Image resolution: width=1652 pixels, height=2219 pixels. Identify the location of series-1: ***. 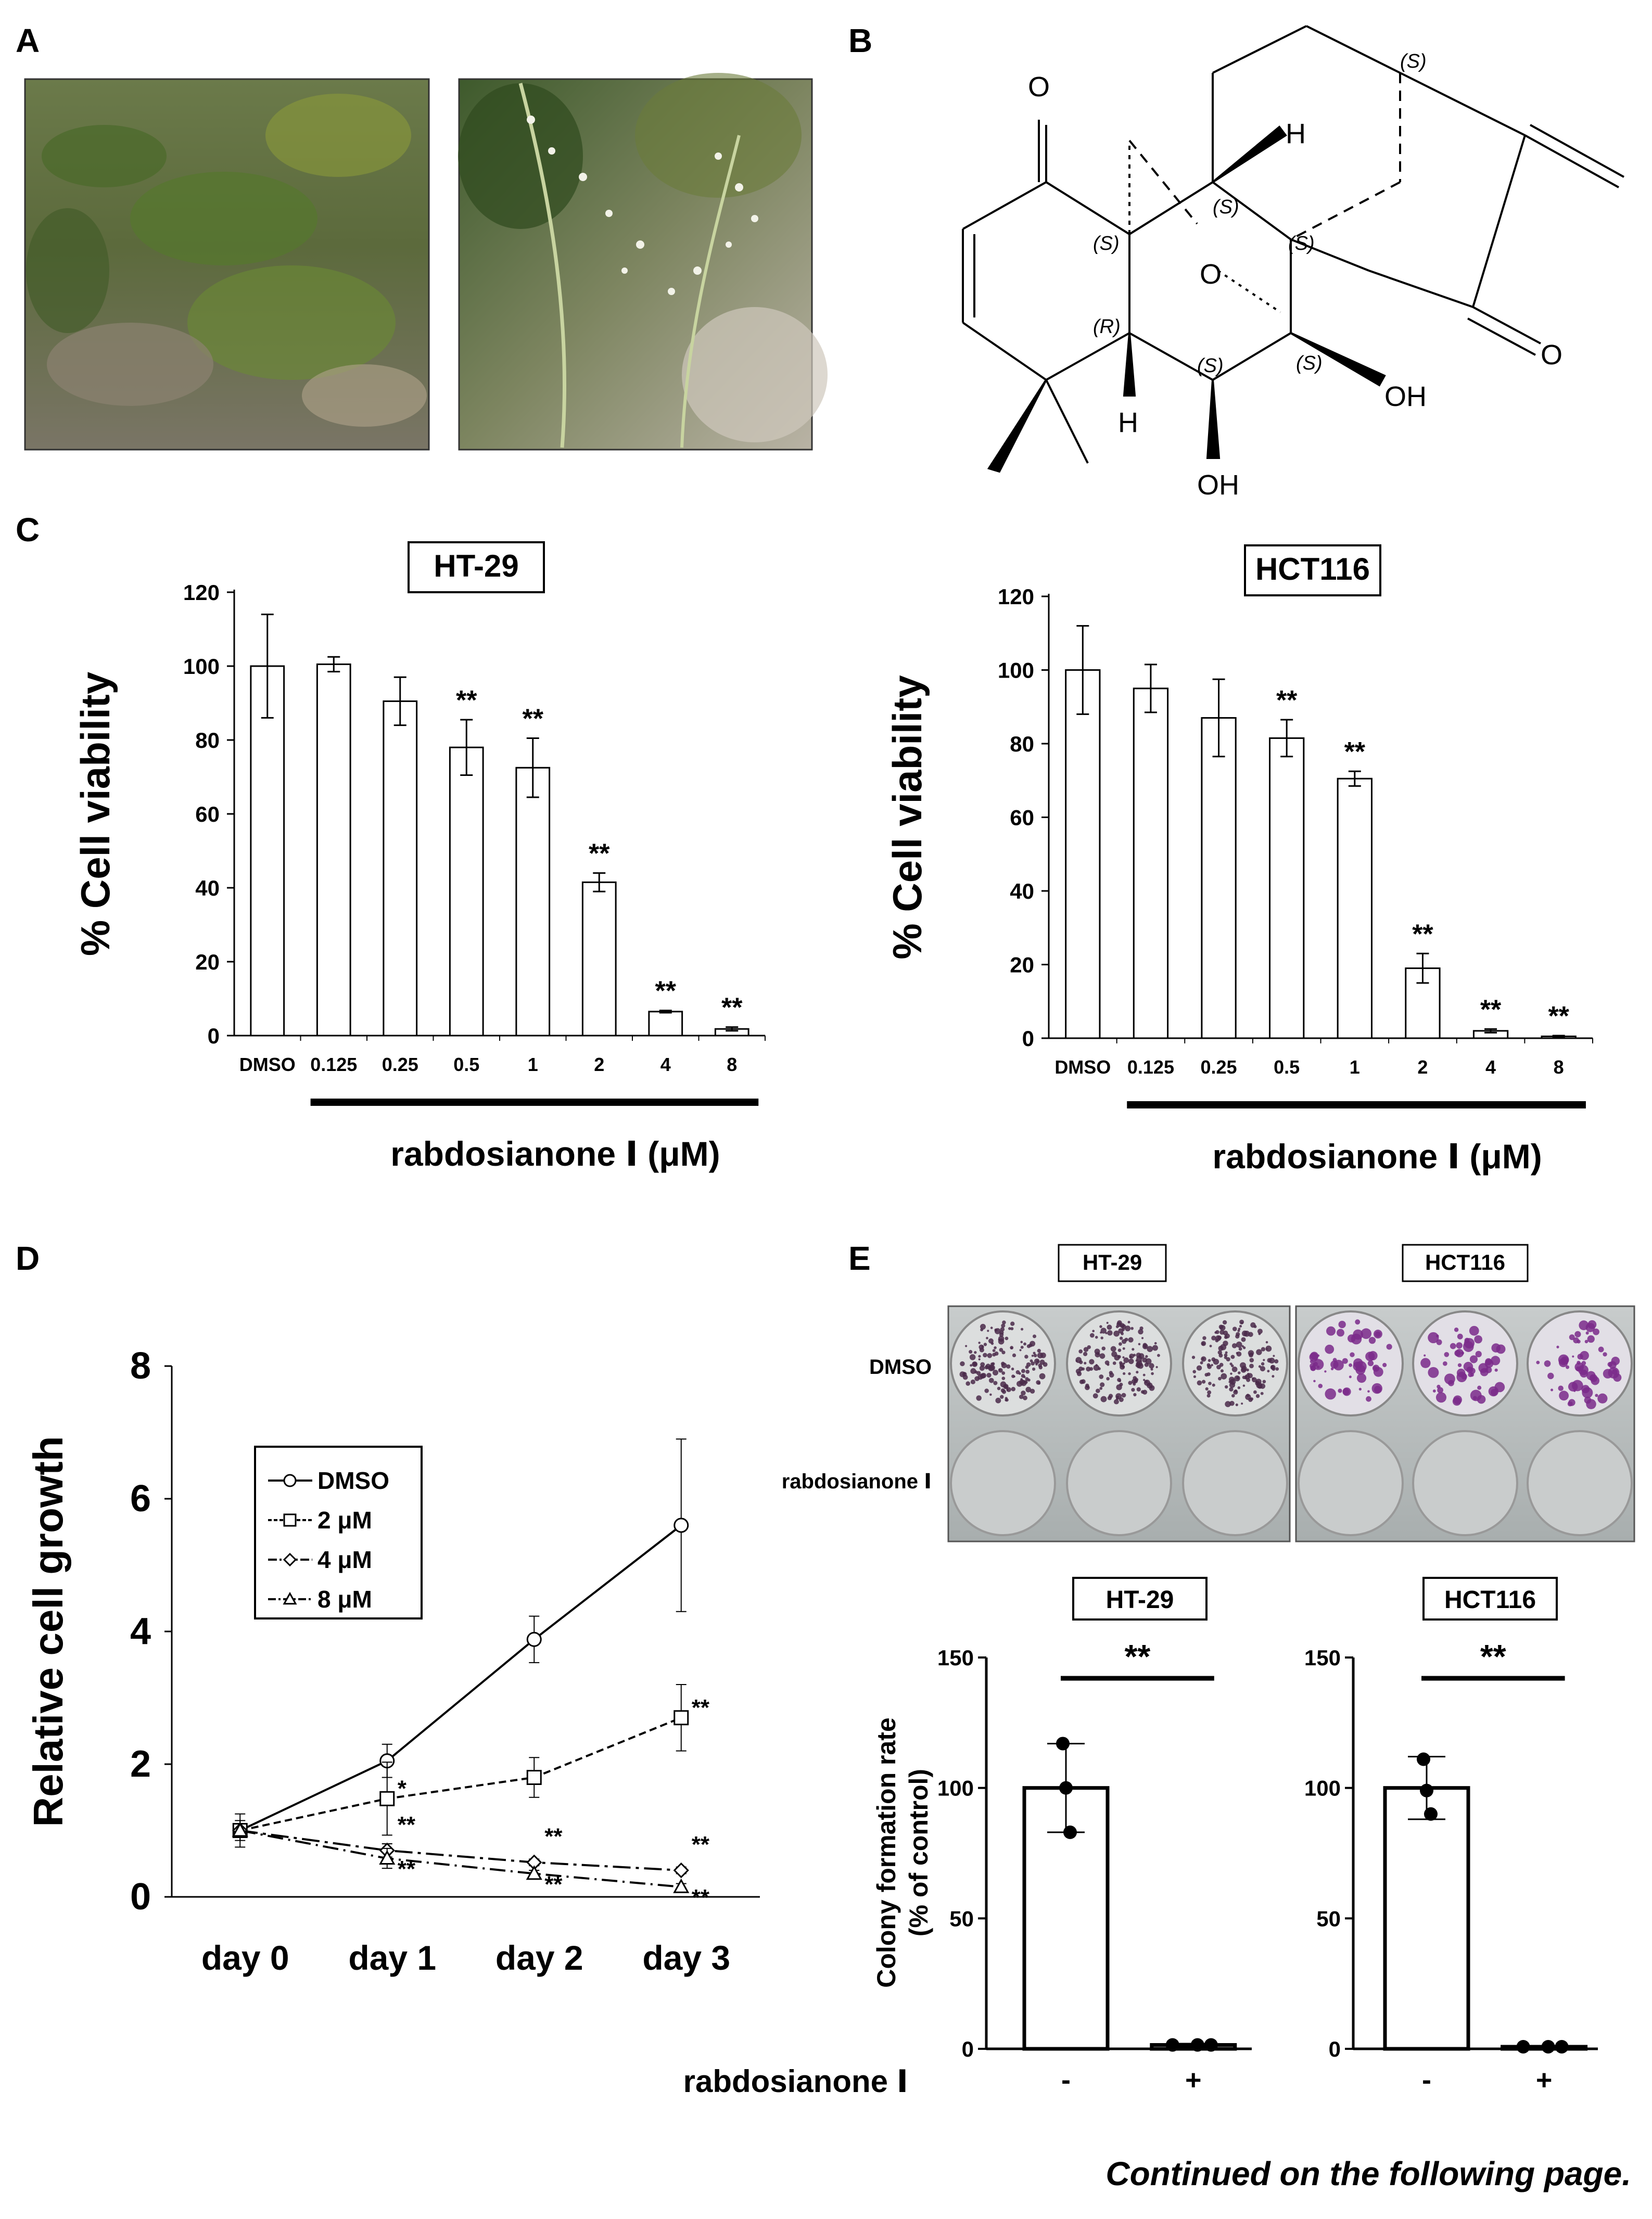
(471, 1762).